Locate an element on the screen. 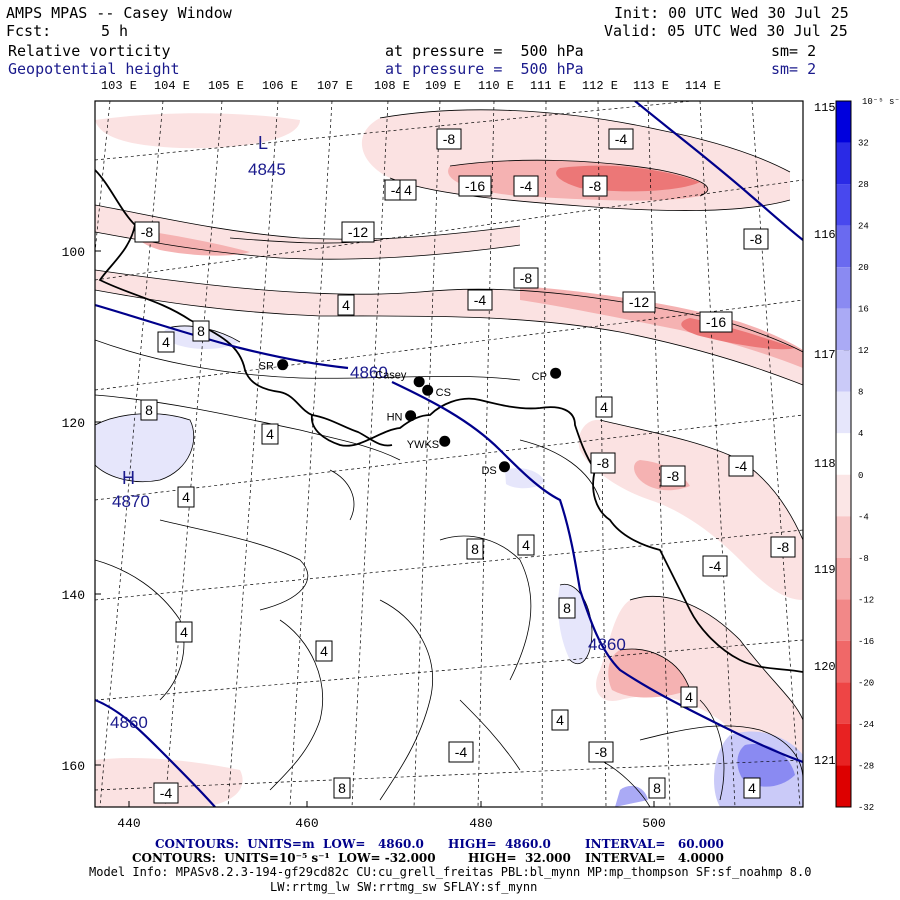 The height and width of the screenshot is (900, 900). colorbar-label: -4 is located at coordinates (863, 517).